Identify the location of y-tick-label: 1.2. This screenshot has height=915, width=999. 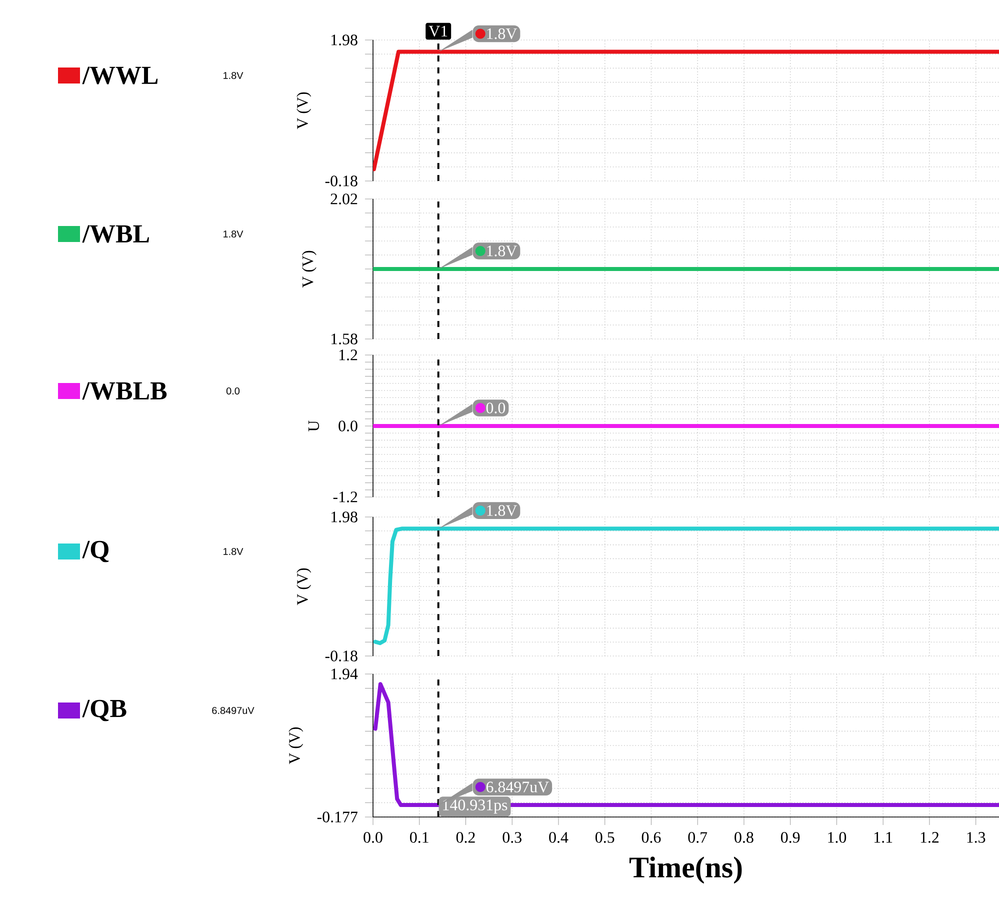
(348, 355).